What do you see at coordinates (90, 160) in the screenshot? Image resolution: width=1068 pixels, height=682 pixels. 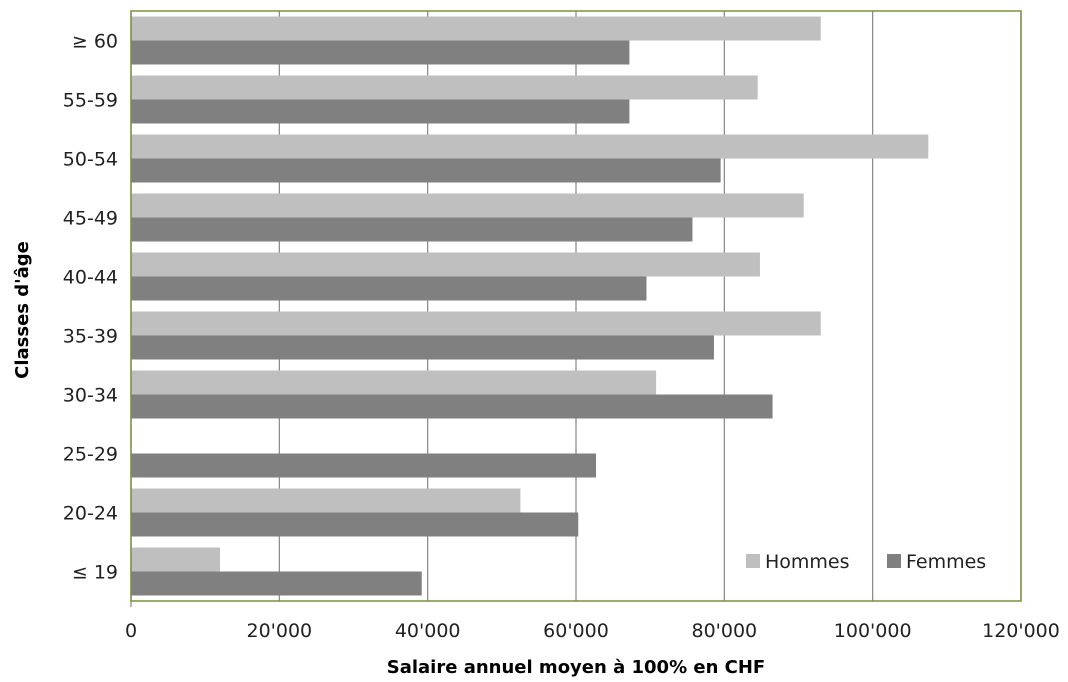 I see `y-tick-label: 50-54` at bounding box center [90, 160].